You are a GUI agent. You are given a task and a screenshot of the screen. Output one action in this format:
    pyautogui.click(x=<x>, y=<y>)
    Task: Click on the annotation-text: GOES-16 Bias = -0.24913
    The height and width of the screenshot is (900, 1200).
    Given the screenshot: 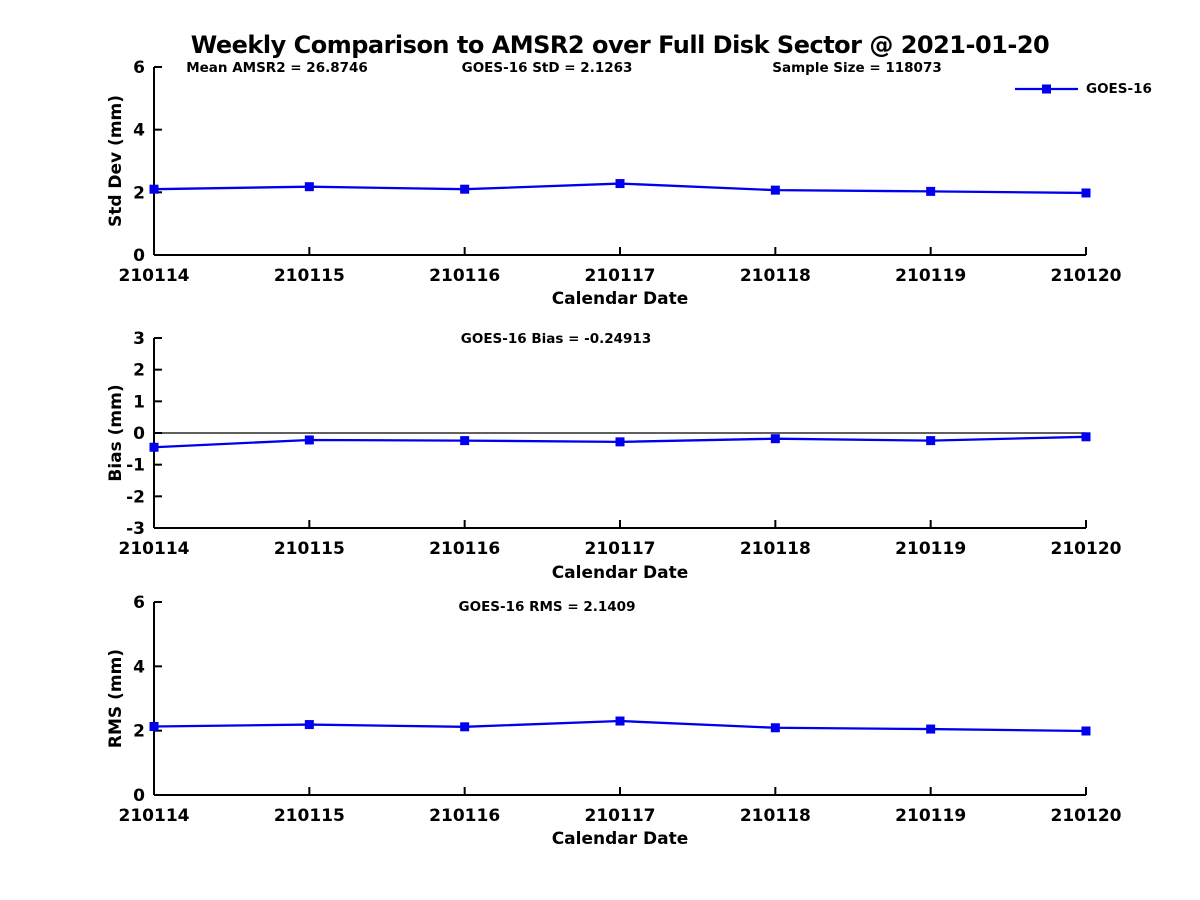 What is the action you would take?
    pyautogui.click(x=556, y=339)
    